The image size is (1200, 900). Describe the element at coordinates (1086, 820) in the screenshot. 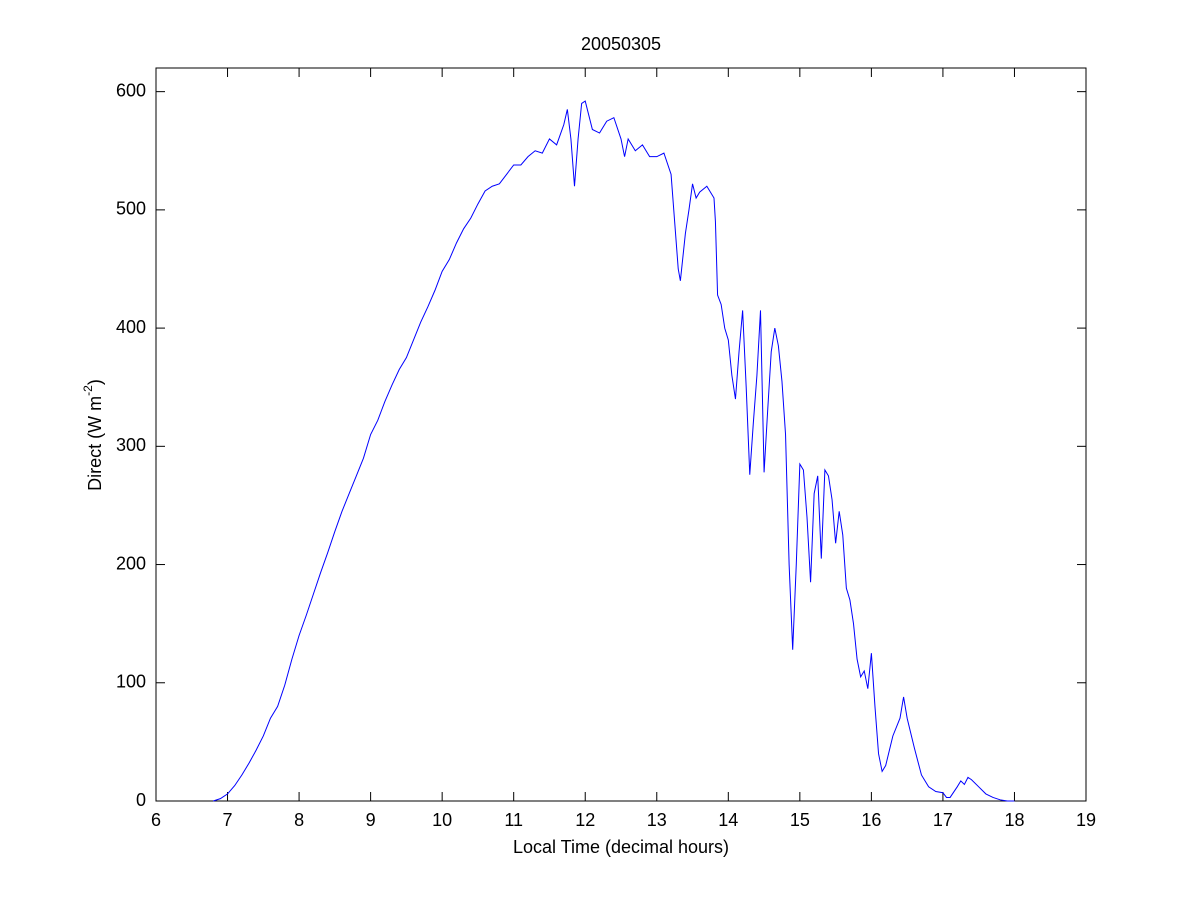

I see `x-tick-label: 19` at that location.